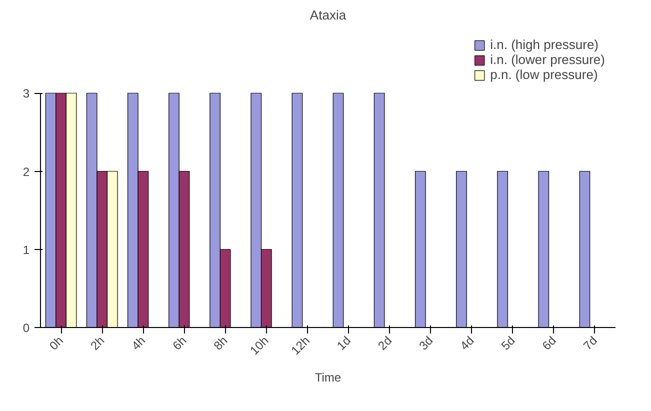 This screenshot has height=411, width=651. I want to click on y-tick-label: 2, so click(26, 171).